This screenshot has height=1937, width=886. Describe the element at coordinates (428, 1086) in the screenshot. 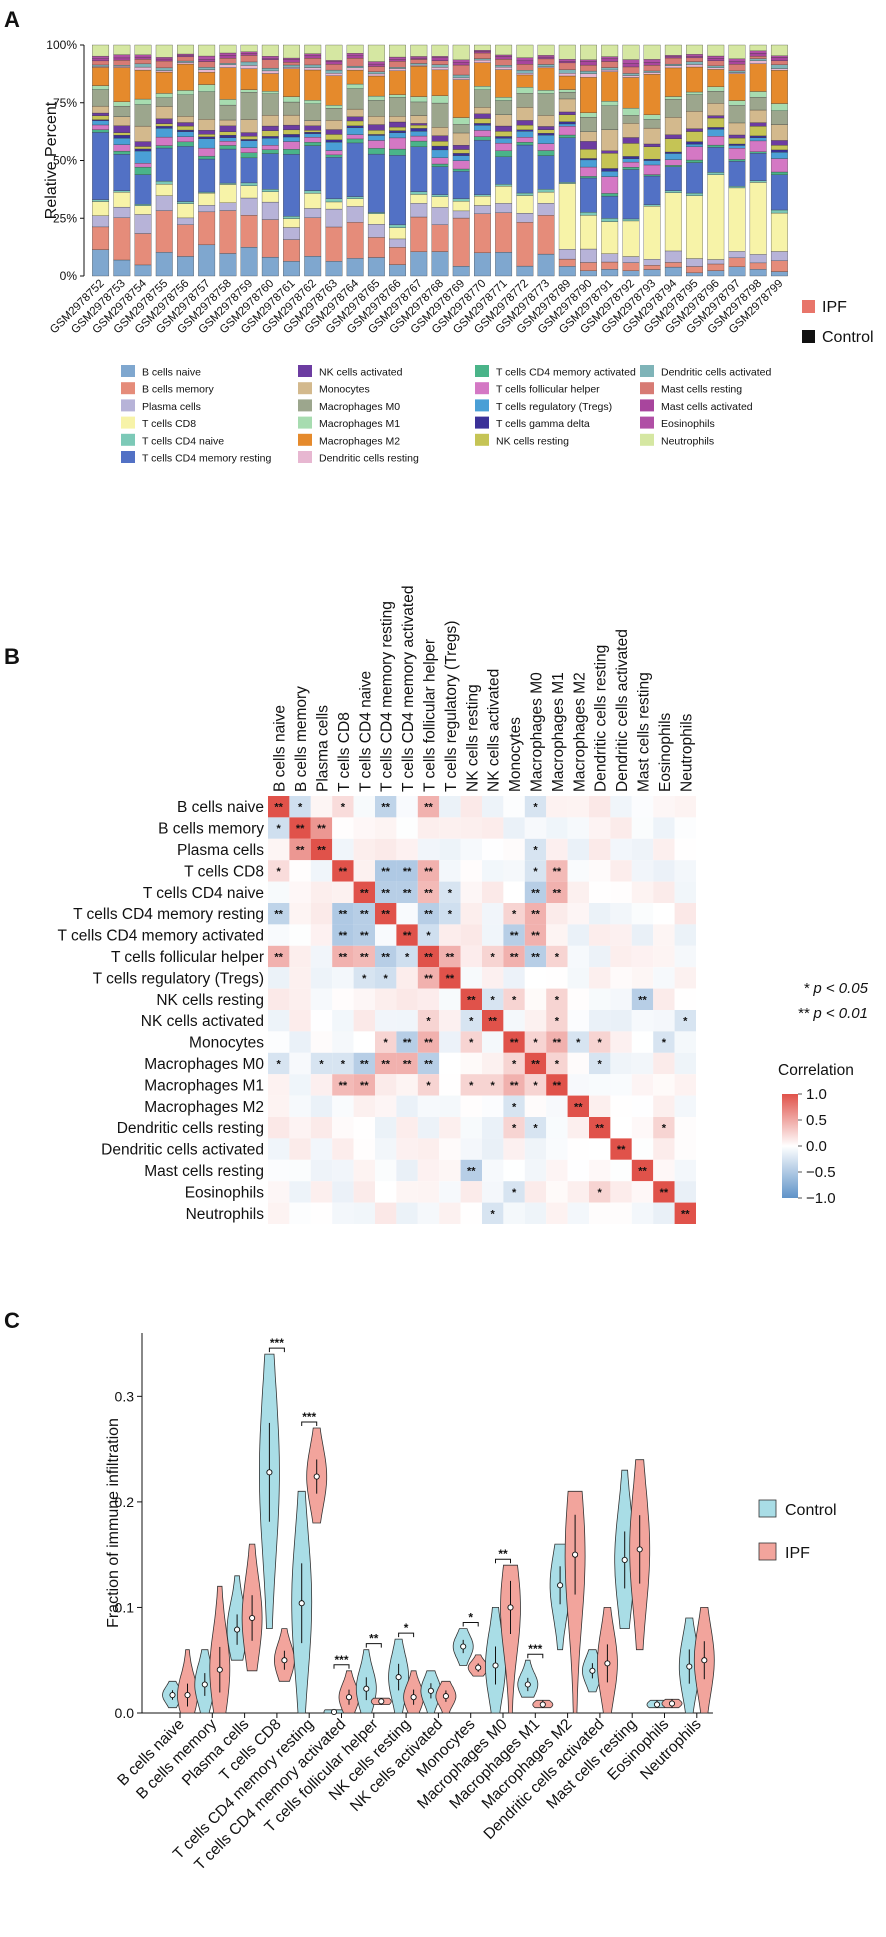

I see `heatmap-star: *` at that location.